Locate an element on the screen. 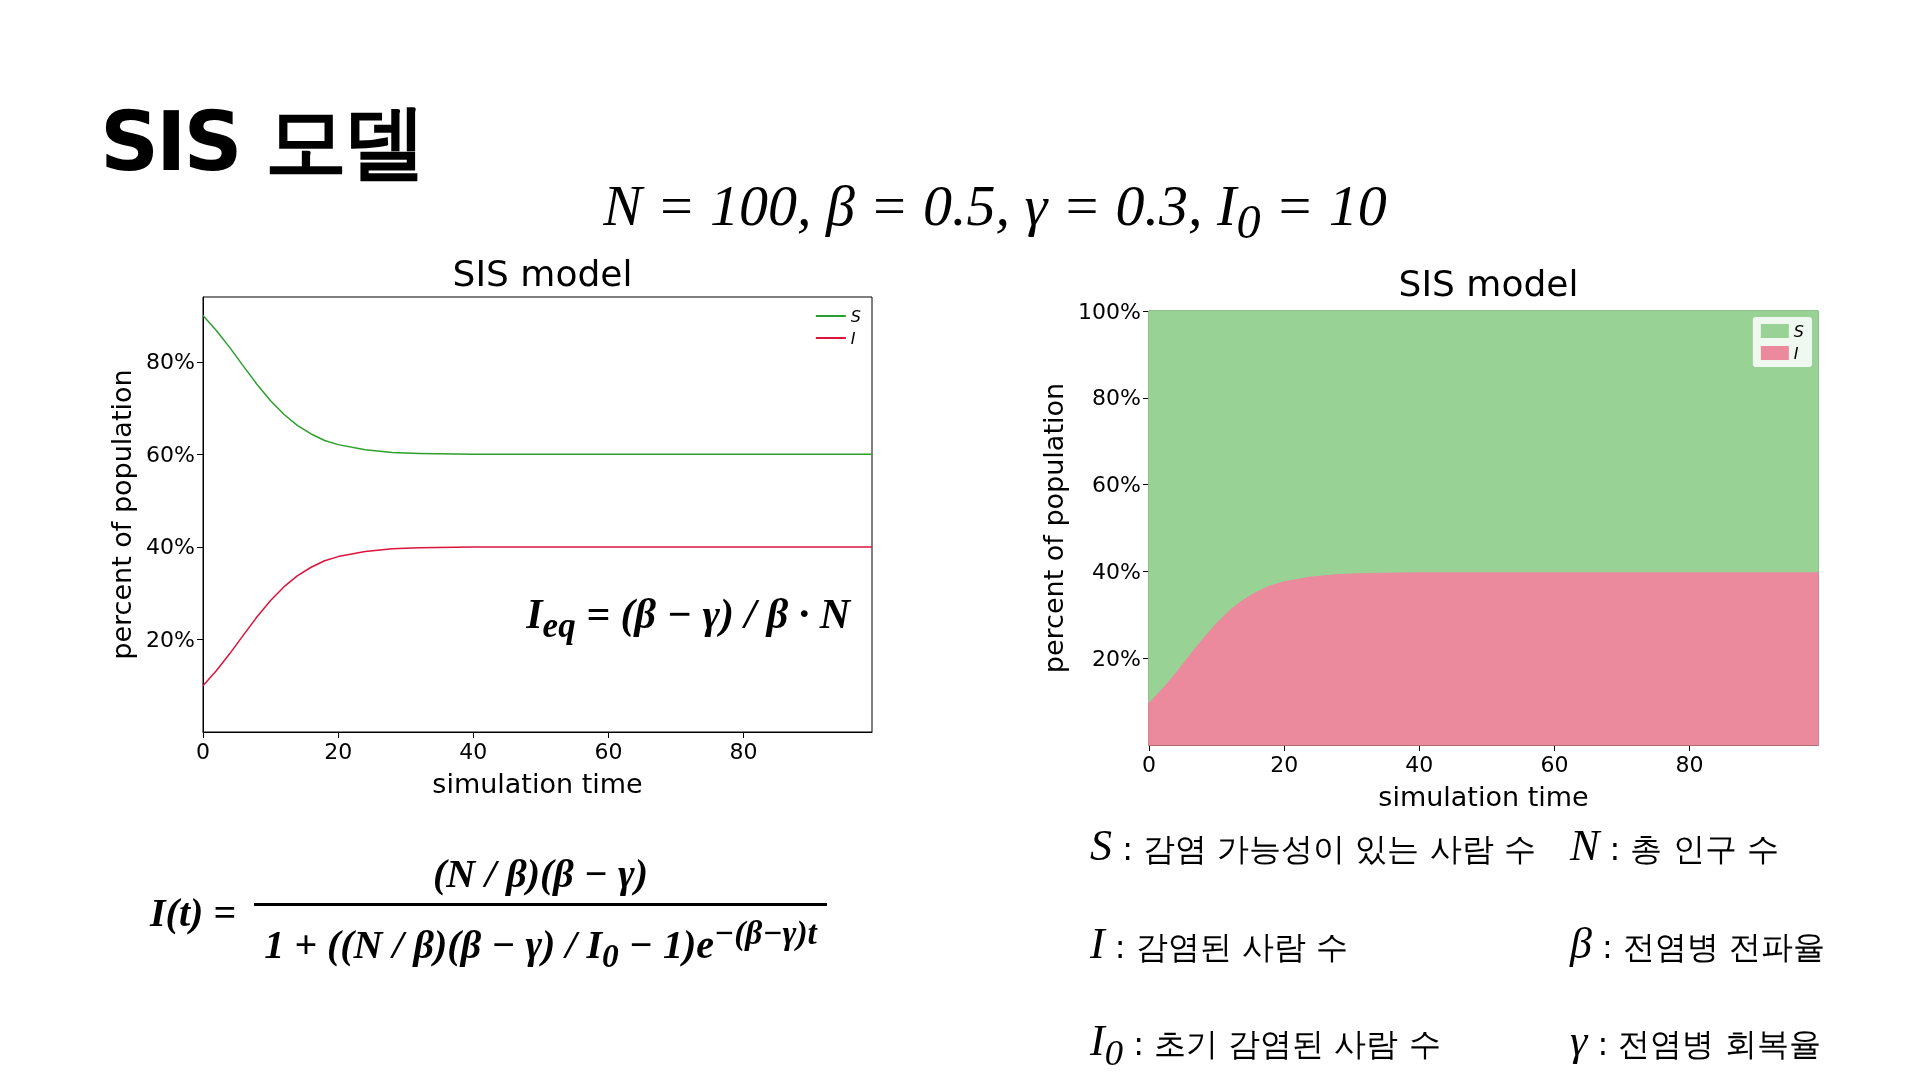 The image size is (1920, 1080). text: N = 100, β = 0.5, γ = 0.3, I$_{0}$ = 10 is located at coordinates (995, 210).